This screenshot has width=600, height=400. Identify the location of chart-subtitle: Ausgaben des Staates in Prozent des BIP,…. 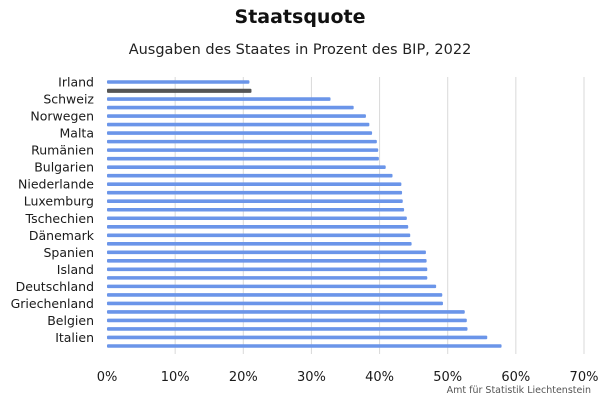
(300, 50).